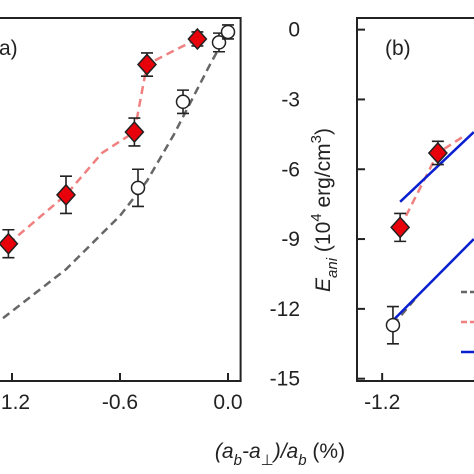 This screenshot has height=474, width=474. What do you see at coordinates (316, 139) in the screenshot?
I see `y-axis-title-part: 3` at bounding box center [316, 139].